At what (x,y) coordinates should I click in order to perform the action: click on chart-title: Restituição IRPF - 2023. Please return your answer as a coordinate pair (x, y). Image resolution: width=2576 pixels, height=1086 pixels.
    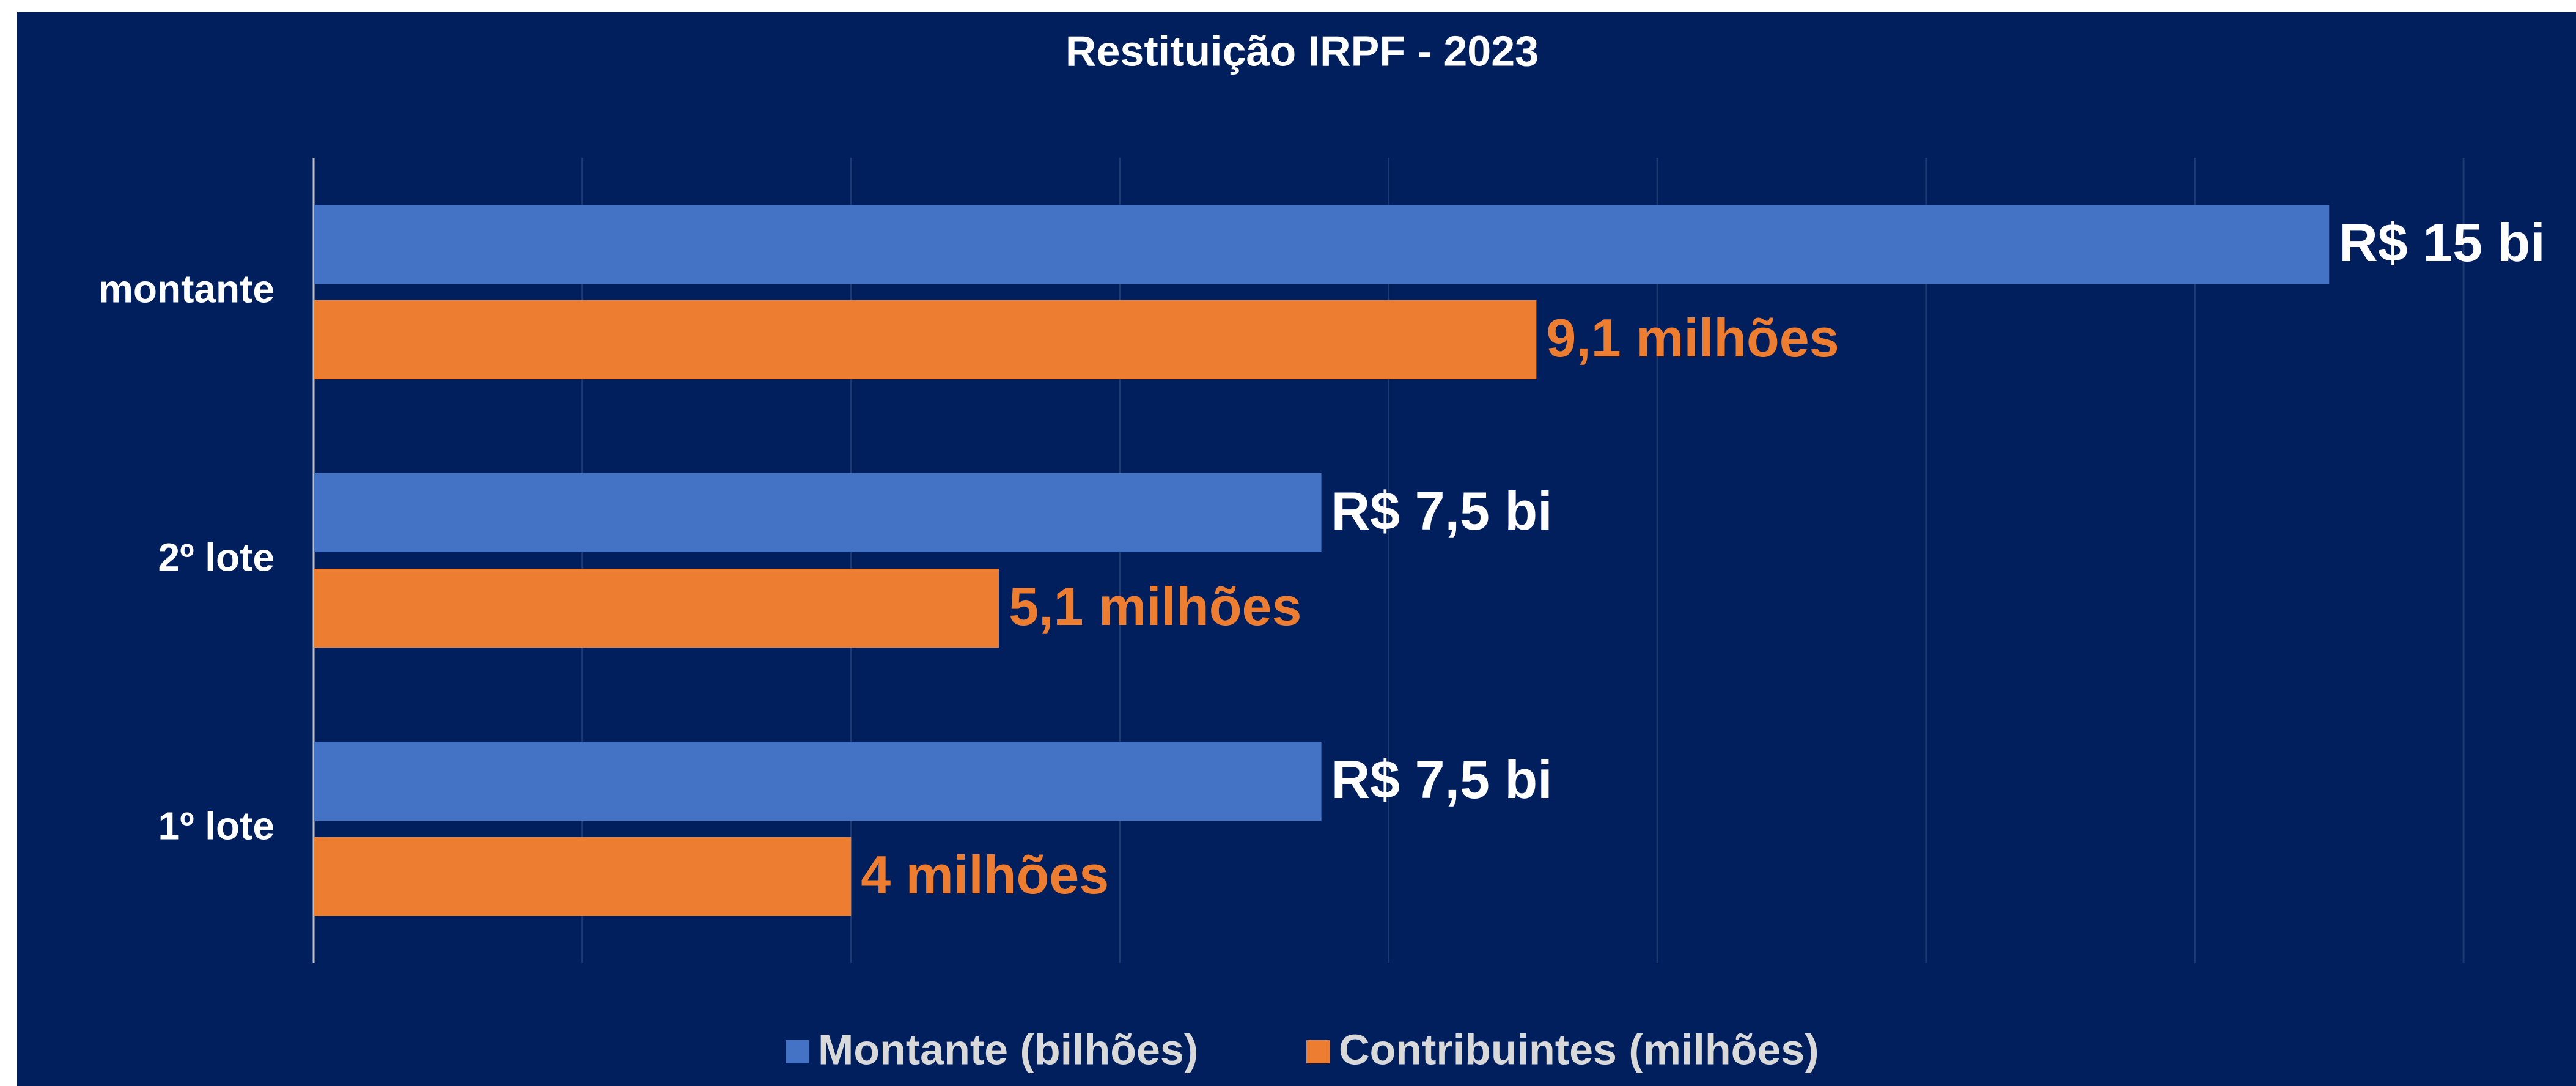
    Looking at the image, I should click on (1302, 51).